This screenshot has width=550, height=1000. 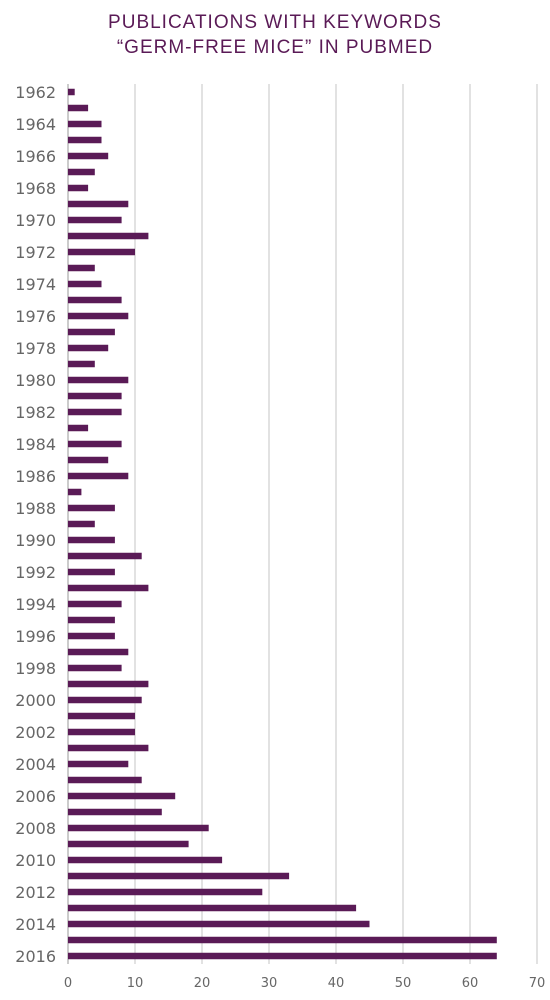 I want to click on x-tick-label: 10, so click(x=135, y=983).